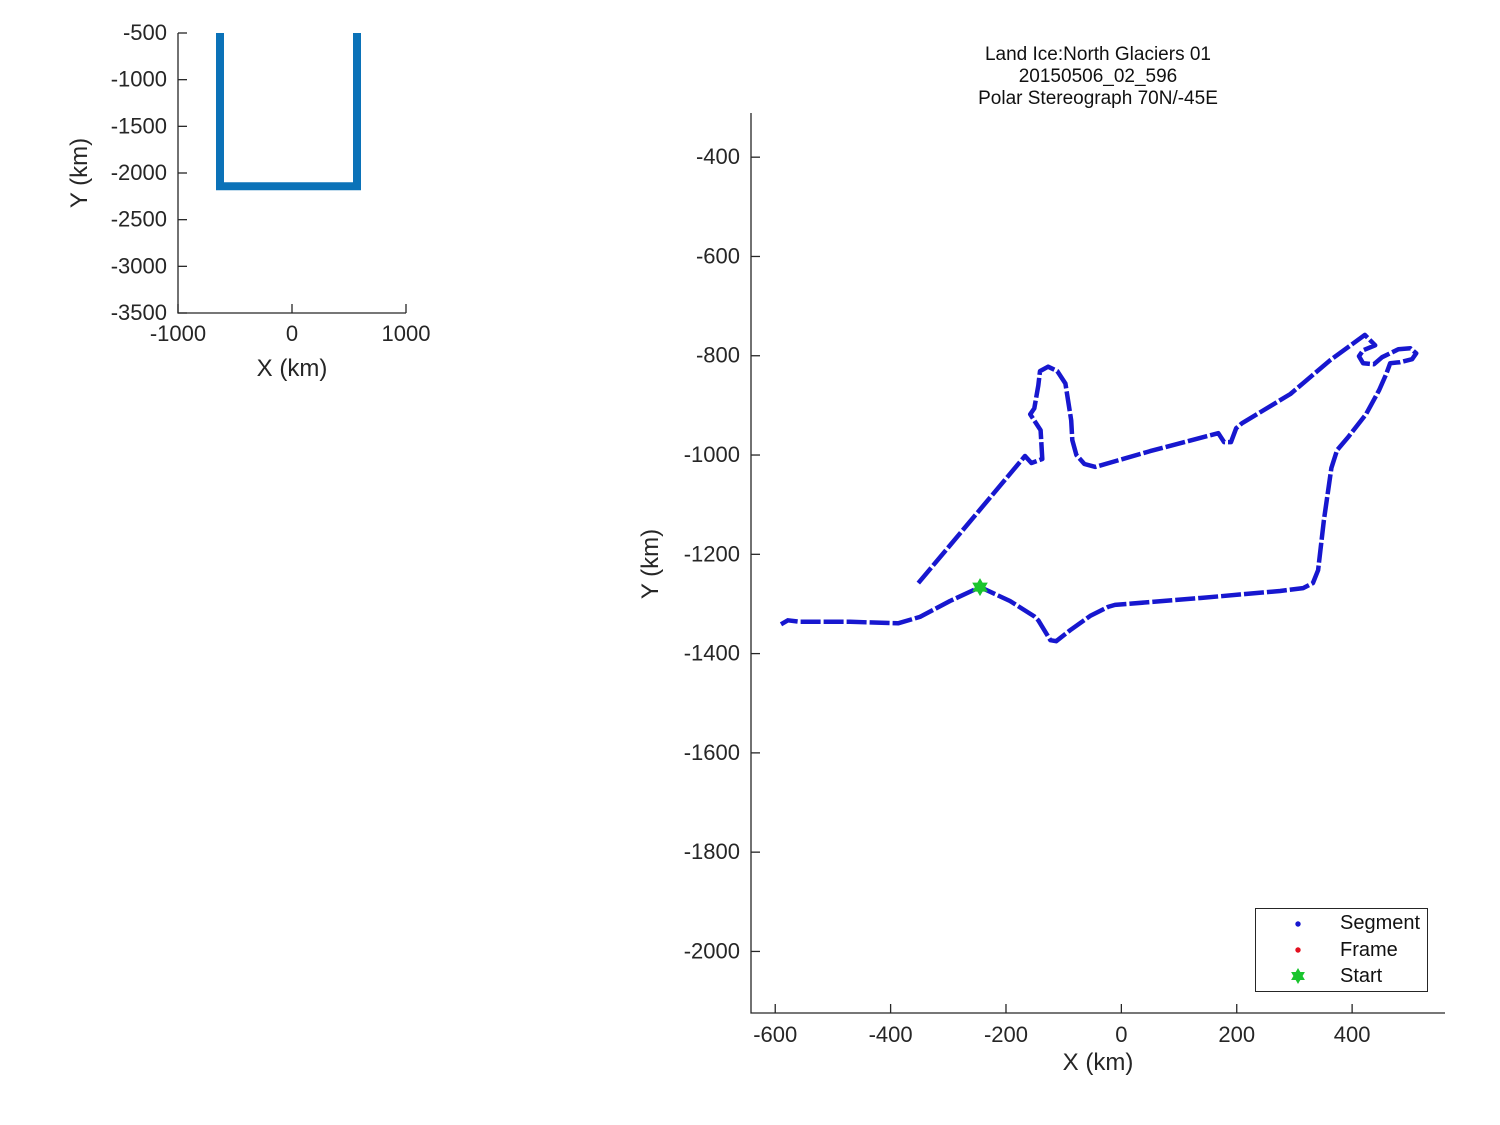 The width and height of the screenshot is (1500, 1125). Describe the element at coordinates (712, 653) in the screenshot. I see `y-tick-label: -1400` at that location.